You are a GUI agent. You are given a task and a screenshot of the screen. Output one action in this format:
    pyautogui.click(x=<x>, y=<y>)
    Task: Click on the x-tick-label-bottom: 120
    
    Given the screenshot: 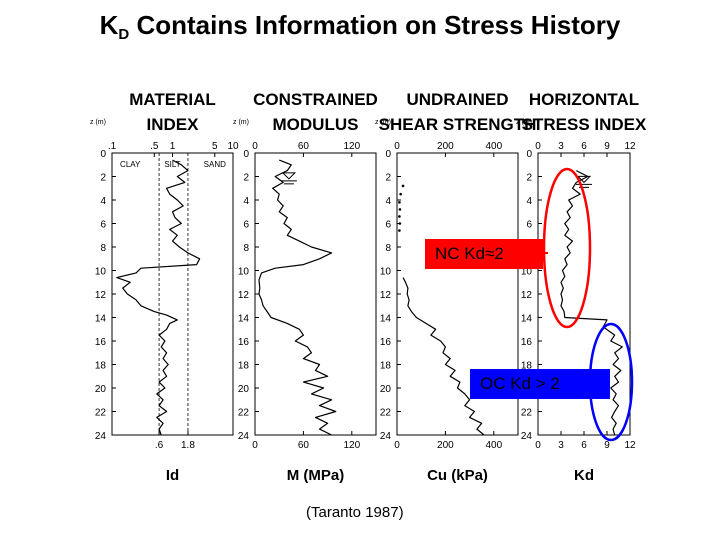 What is the action you would take?
    pyautogui.click(x=351, y=445)
    